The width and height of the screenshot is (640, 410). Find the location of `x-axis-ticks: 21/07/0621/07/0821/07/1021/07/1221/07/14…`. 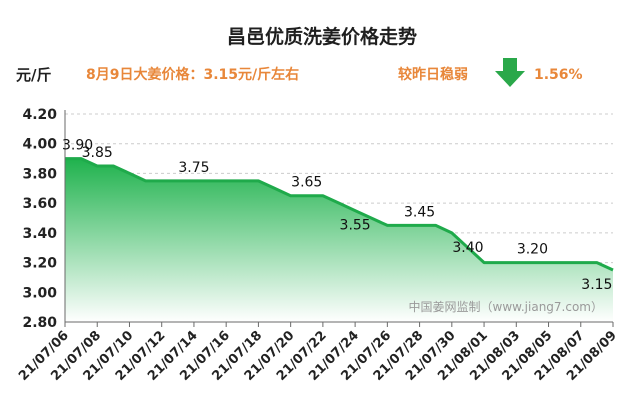

x-axis-ticks: 21/07/0621/07/0821/07/1021/07/1221/07/14… is located at coordinates (318, 353).